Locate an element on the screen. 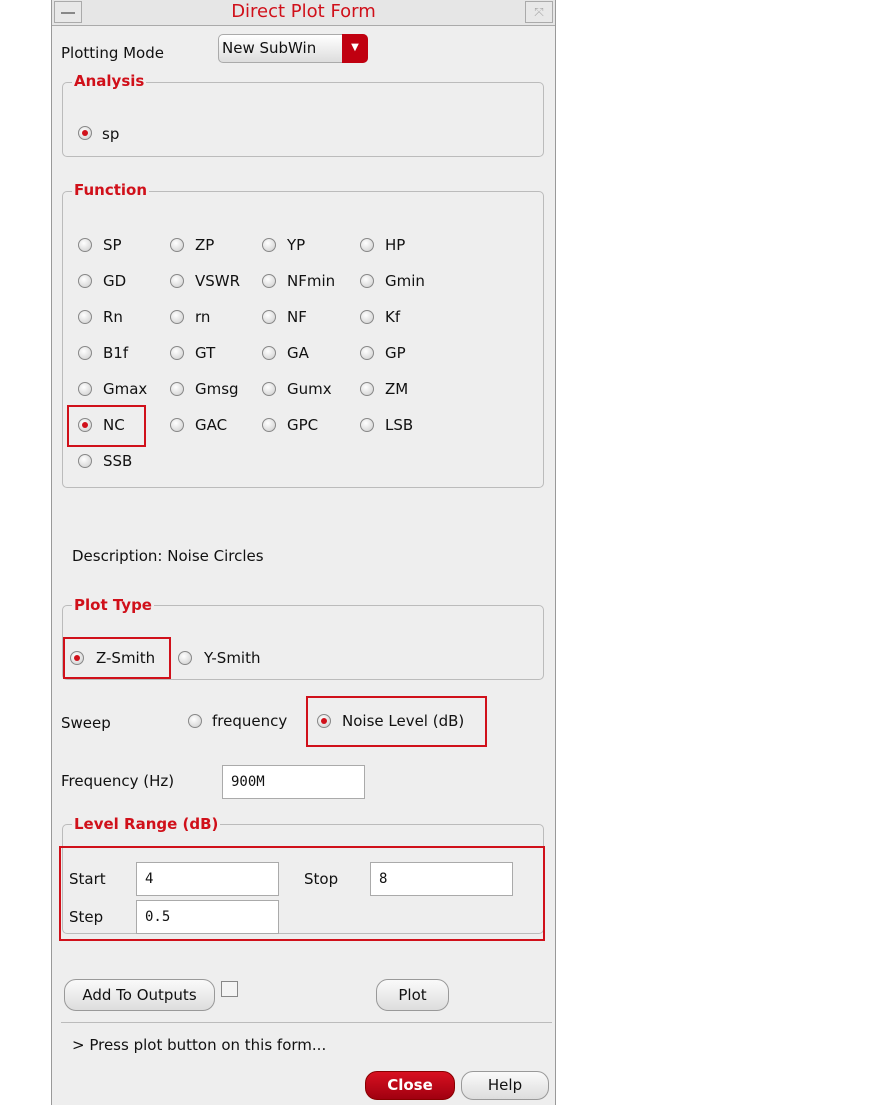 This screenshot has height=1105, width=888. radio-gd-label: GD is located at coordinates (115, 281).